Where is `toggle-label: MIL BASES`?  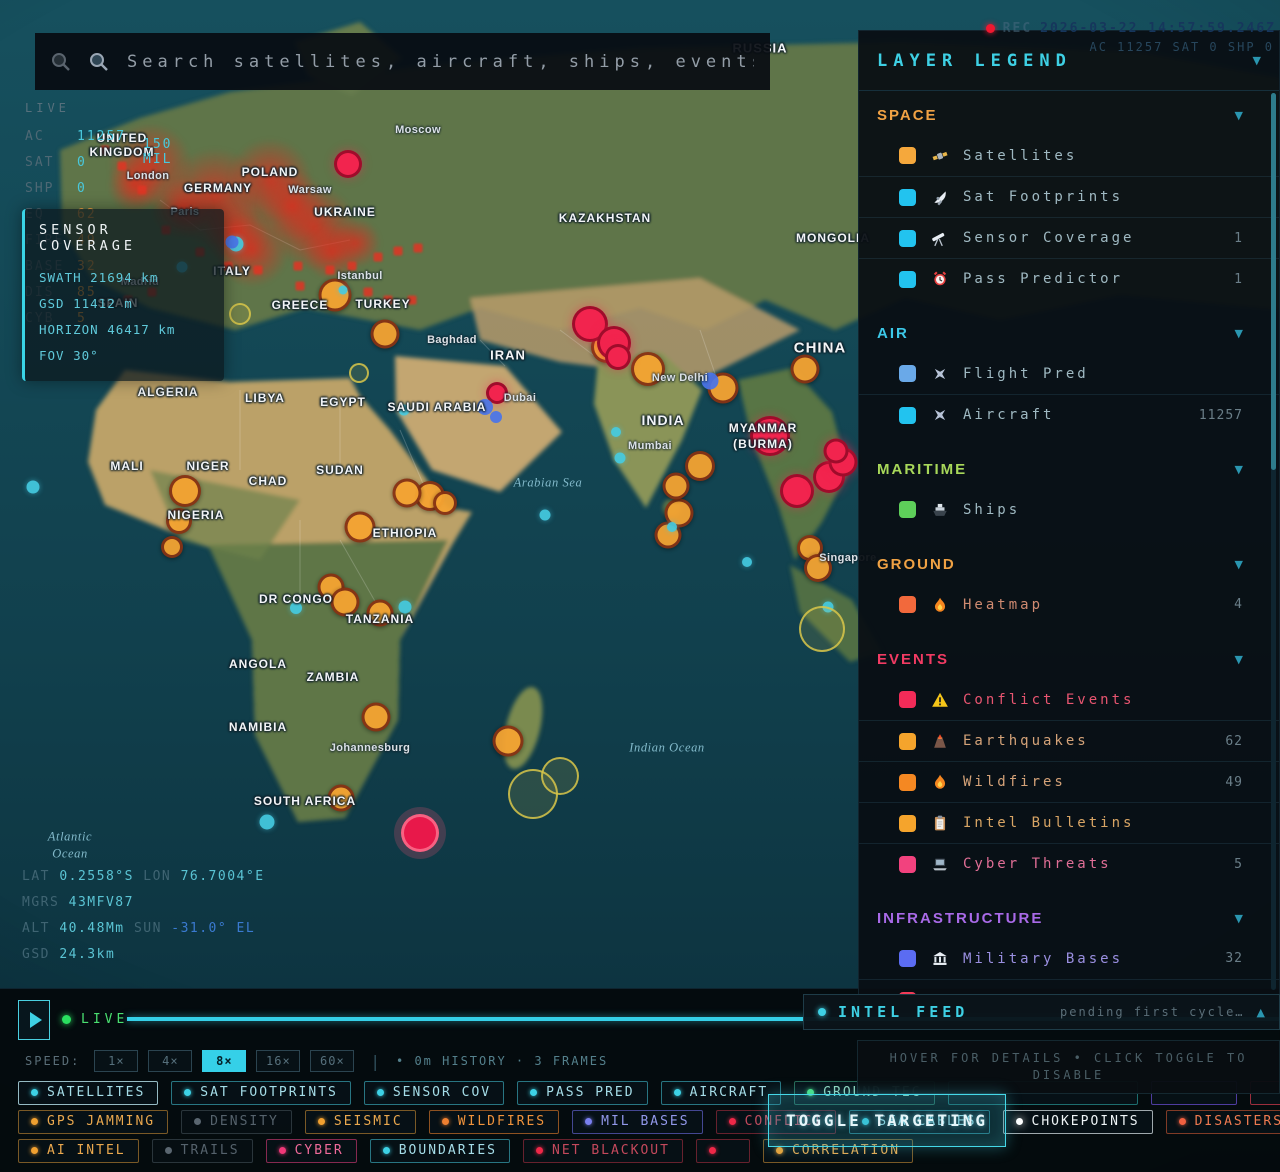
toggle-label: MIL BASES is located at coordinates (645, 1121).